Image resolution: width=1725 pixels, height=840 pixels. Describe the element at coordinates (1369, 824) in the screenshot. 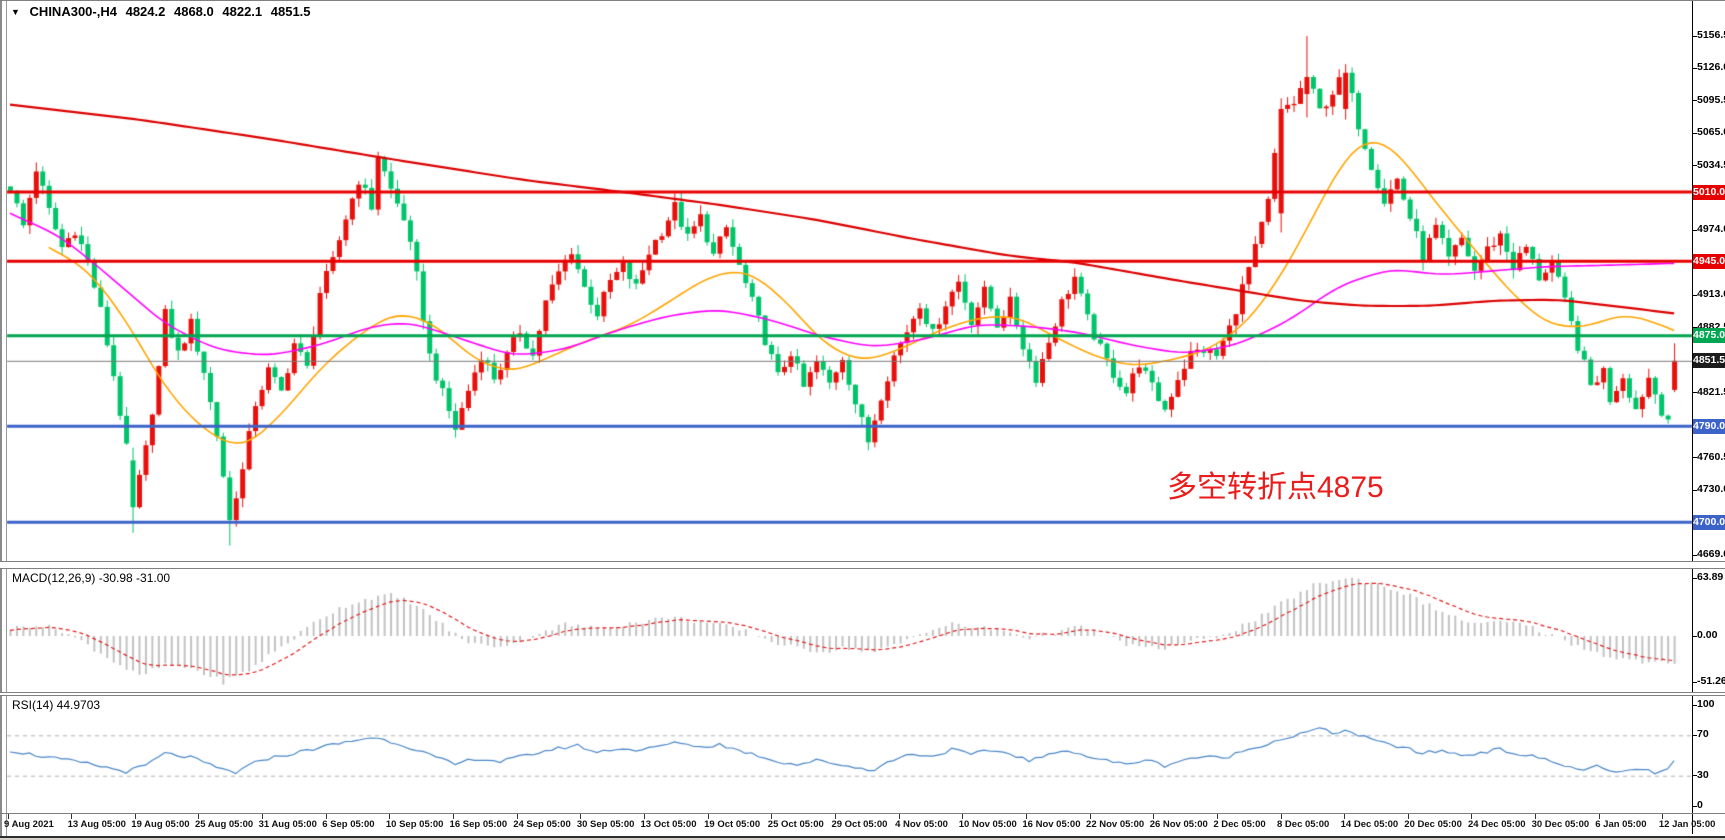

I see `time-axis-label: 14 Dec 05:00` at that location.